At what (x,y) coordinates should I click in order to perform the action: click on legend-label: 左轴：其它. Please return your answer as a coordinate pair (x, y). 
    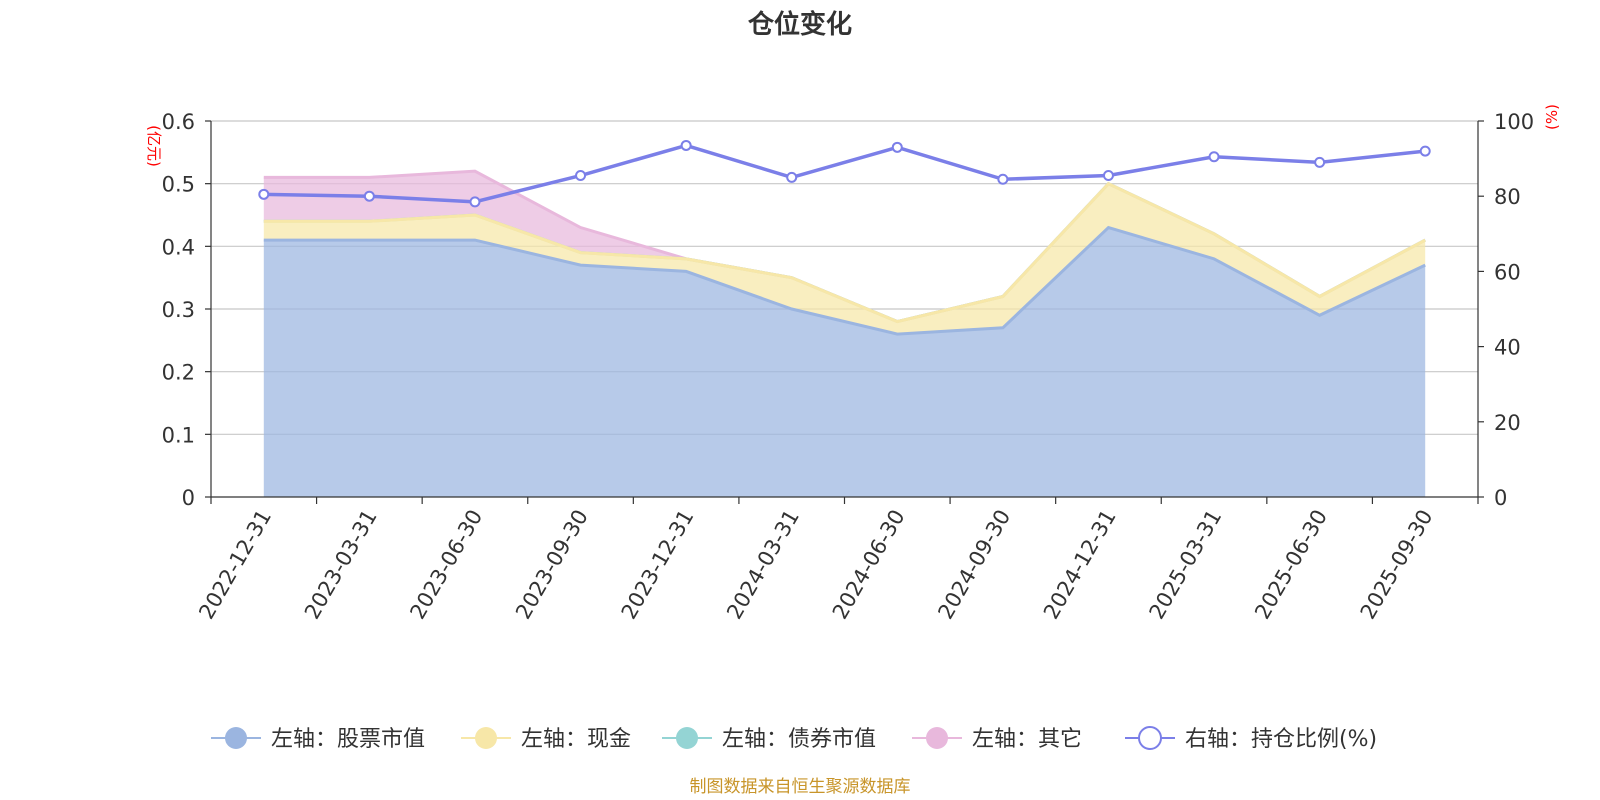
    Looking at the image, I should click on (1027, 739).